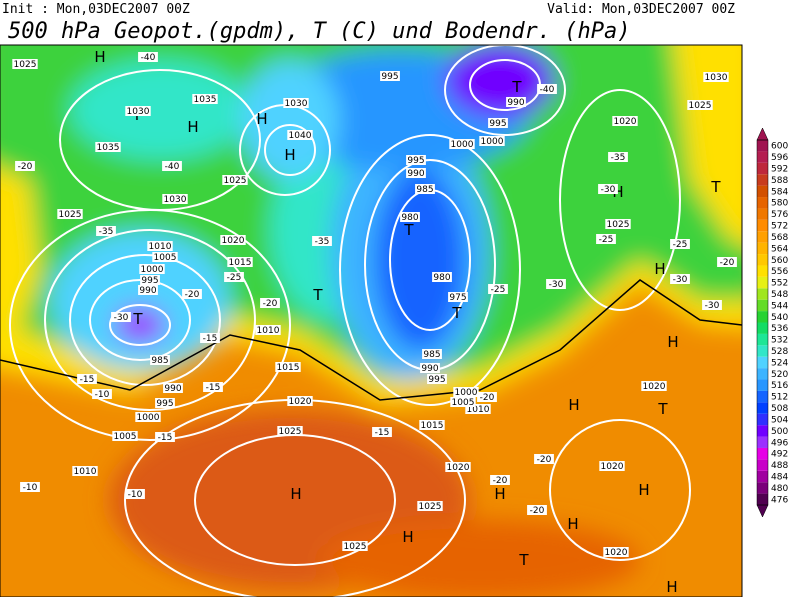 This screenshot has height=597, width=789. I want to click on colorbar-label: 568, so click(779, 238).